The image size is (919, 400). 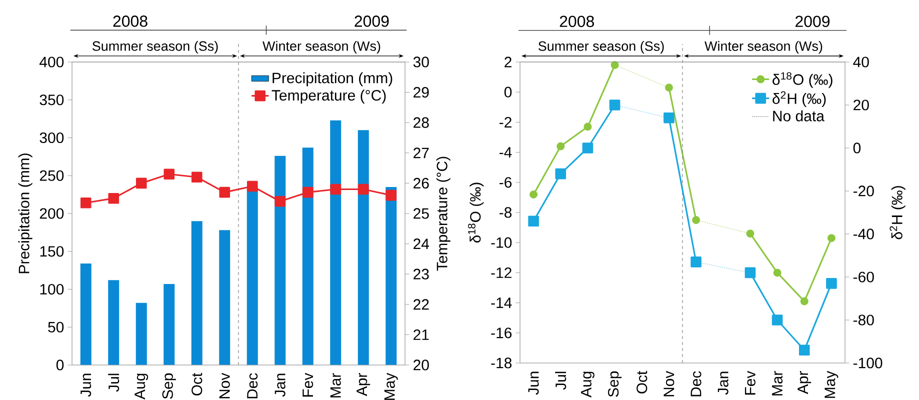 What do you see at coordinates (421, 213) in the screenshot?
I see `y2-tick-label: 25` at bounding box center [421, 213].